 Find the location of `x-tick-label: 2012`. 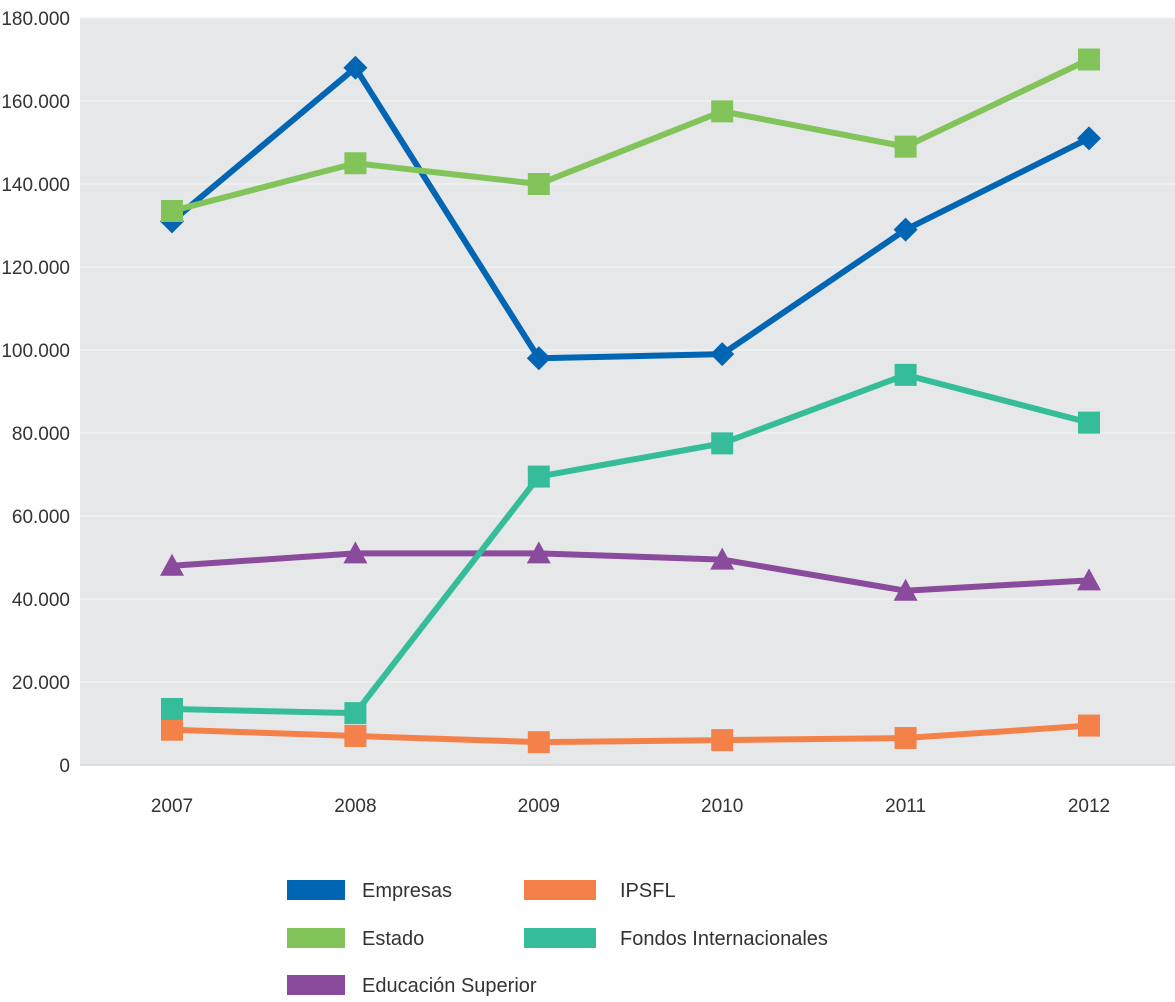

x-tick-label: 2012 is located at coordinates (1089, 806).